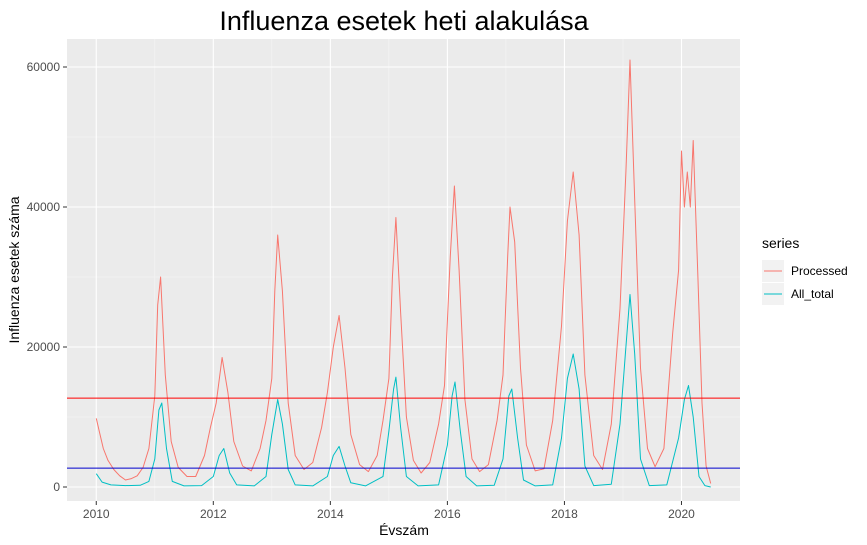  Describe the element at coordinates (564, 514) in the screenshot. I see `x-tick-label: 2018` at that location.